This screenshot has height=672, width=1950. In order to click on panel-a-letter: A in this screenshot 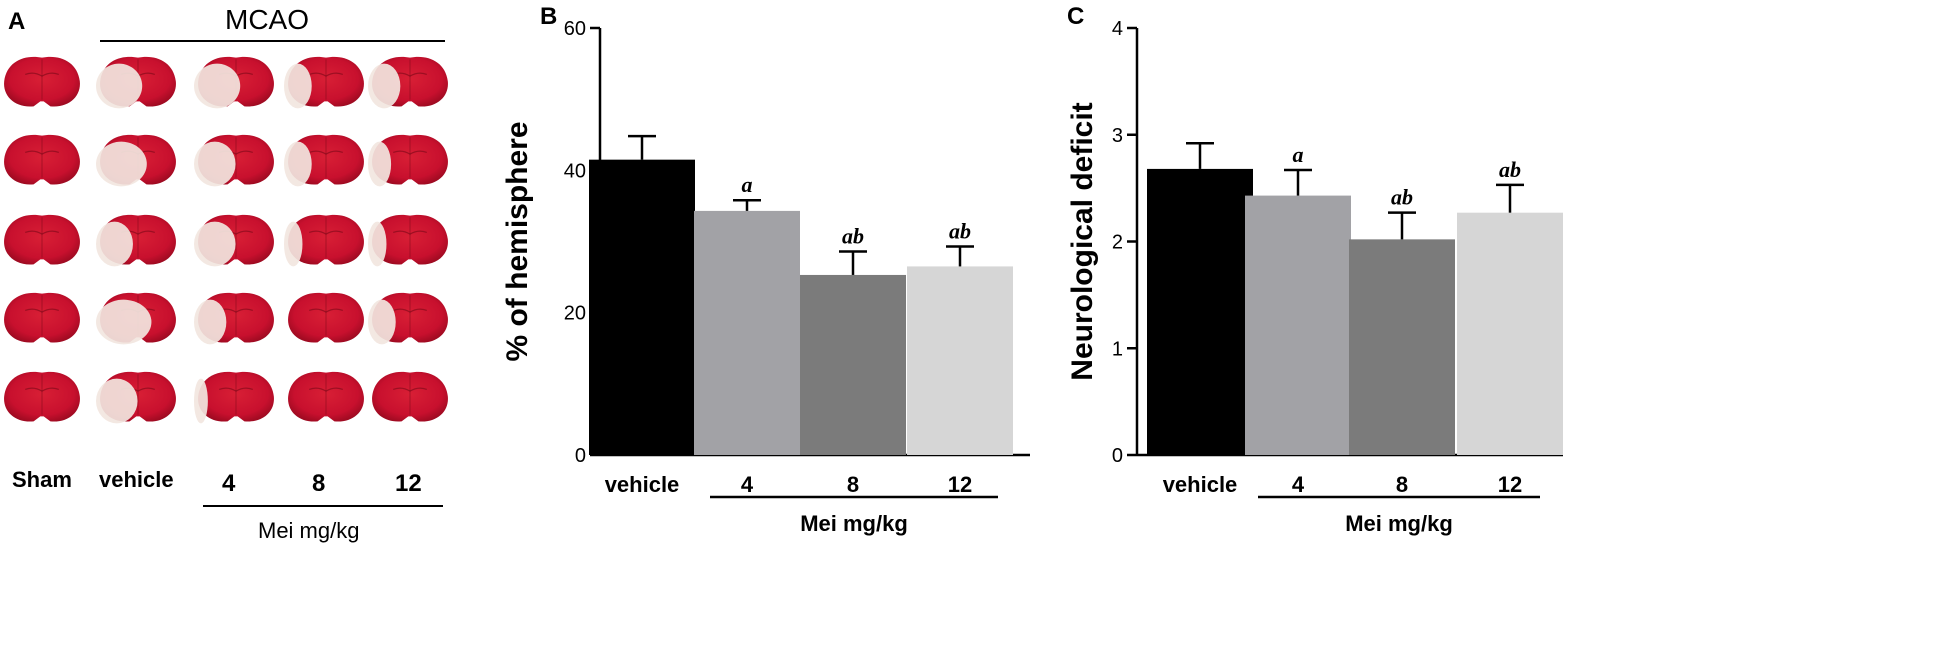, I will do `click(17, 21)`.